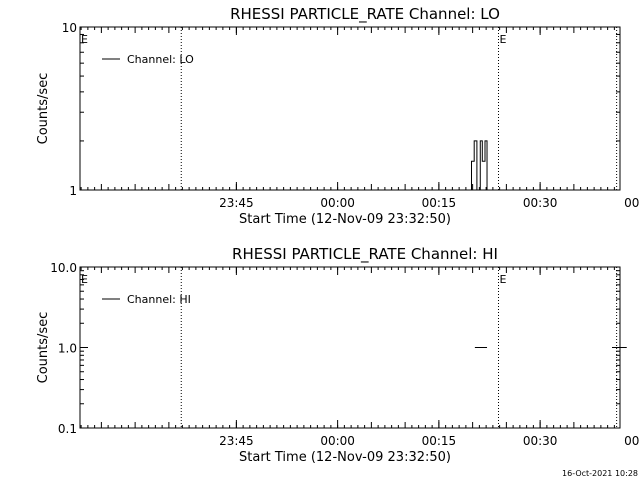  Describe the element at coordinates (63, 268) in the screenshot. I see `y-tick-label: 10.0` at that location.